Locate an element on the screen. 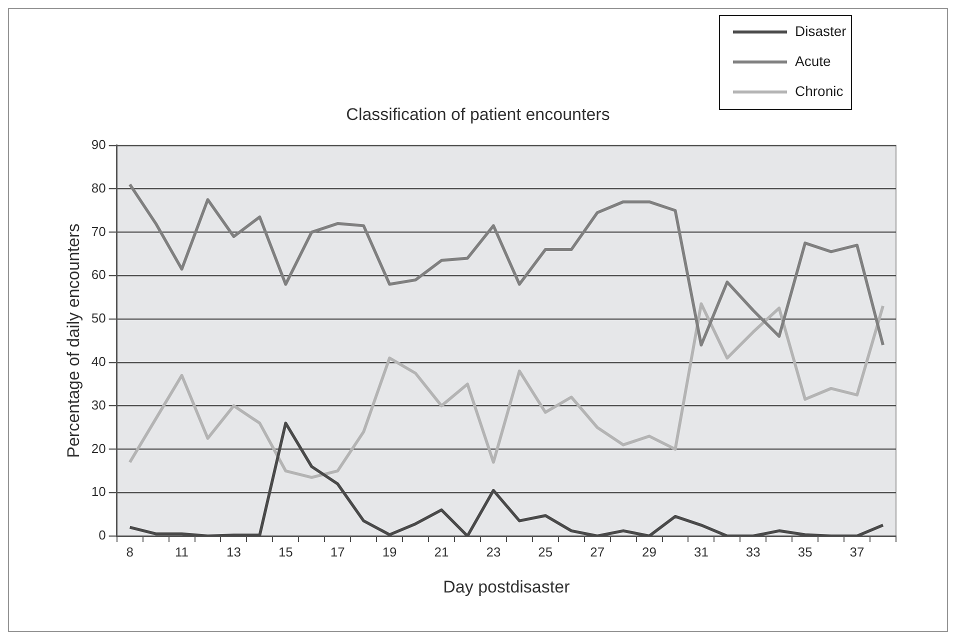  y-tick-label: 60 is located at coordinates (98, 274).